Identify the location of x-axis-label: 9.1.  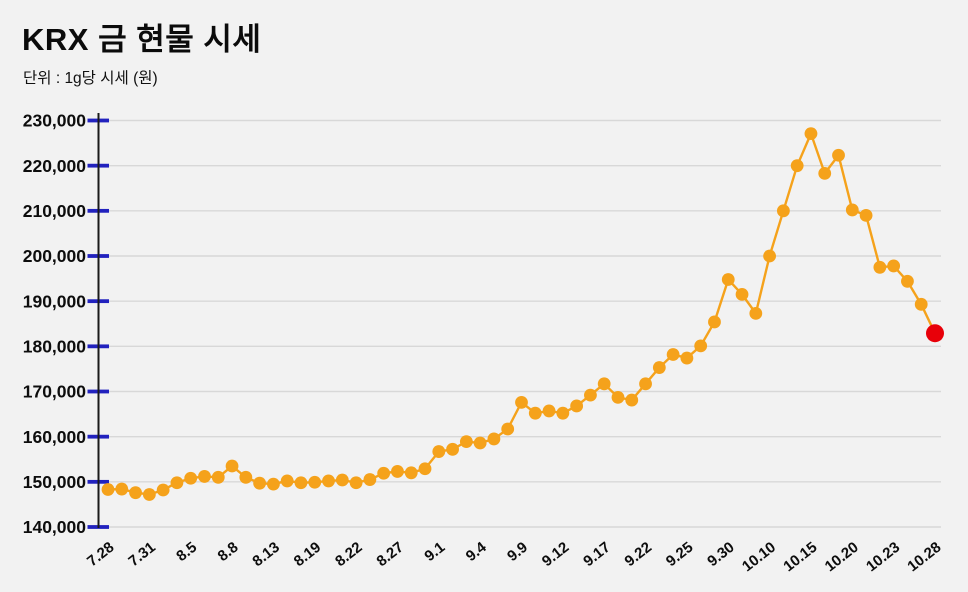
(434, 552).